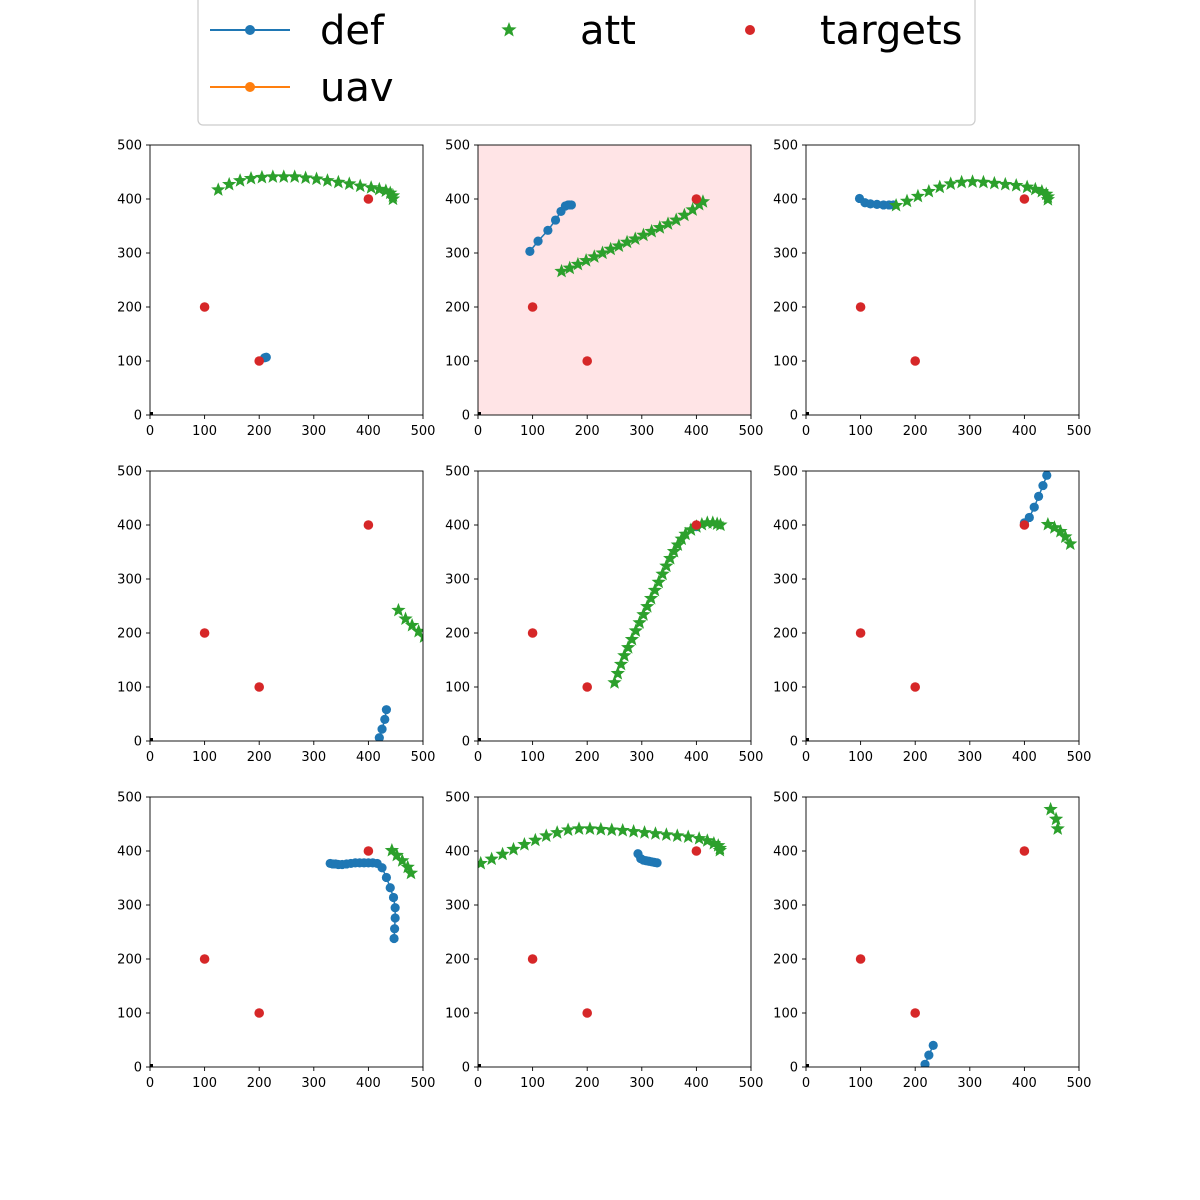  What do you see at coordinates (352, 31) in the screenshot?
I see `legend-label-def: def` at bounding box center [352, 31].